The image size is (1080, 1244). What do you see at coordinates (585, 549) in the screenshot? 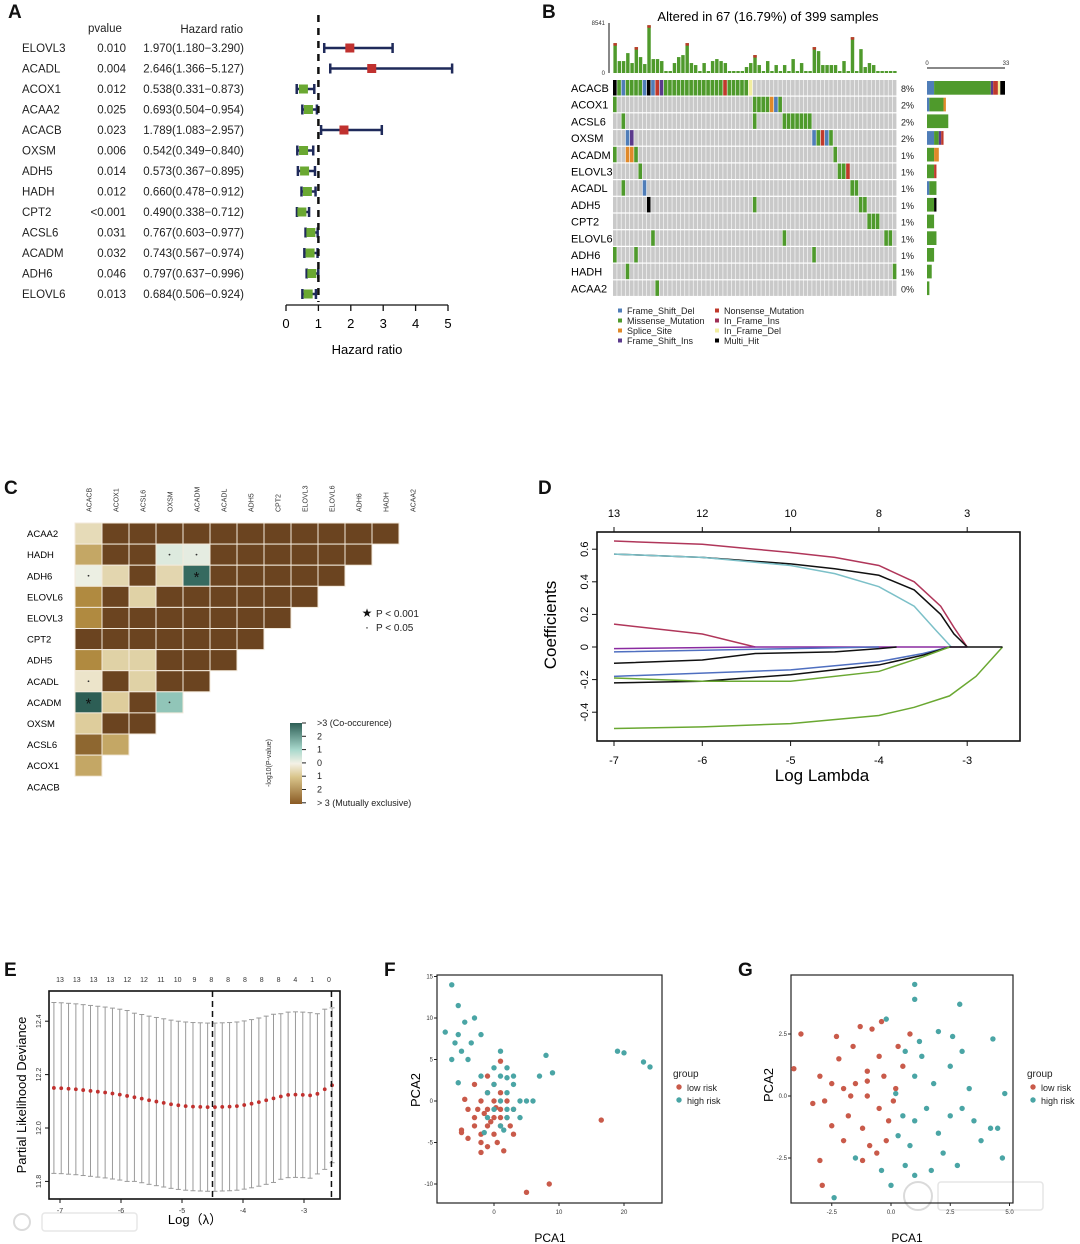
I see `y-tick-label: 0.6` at bounding box center [585, 549].